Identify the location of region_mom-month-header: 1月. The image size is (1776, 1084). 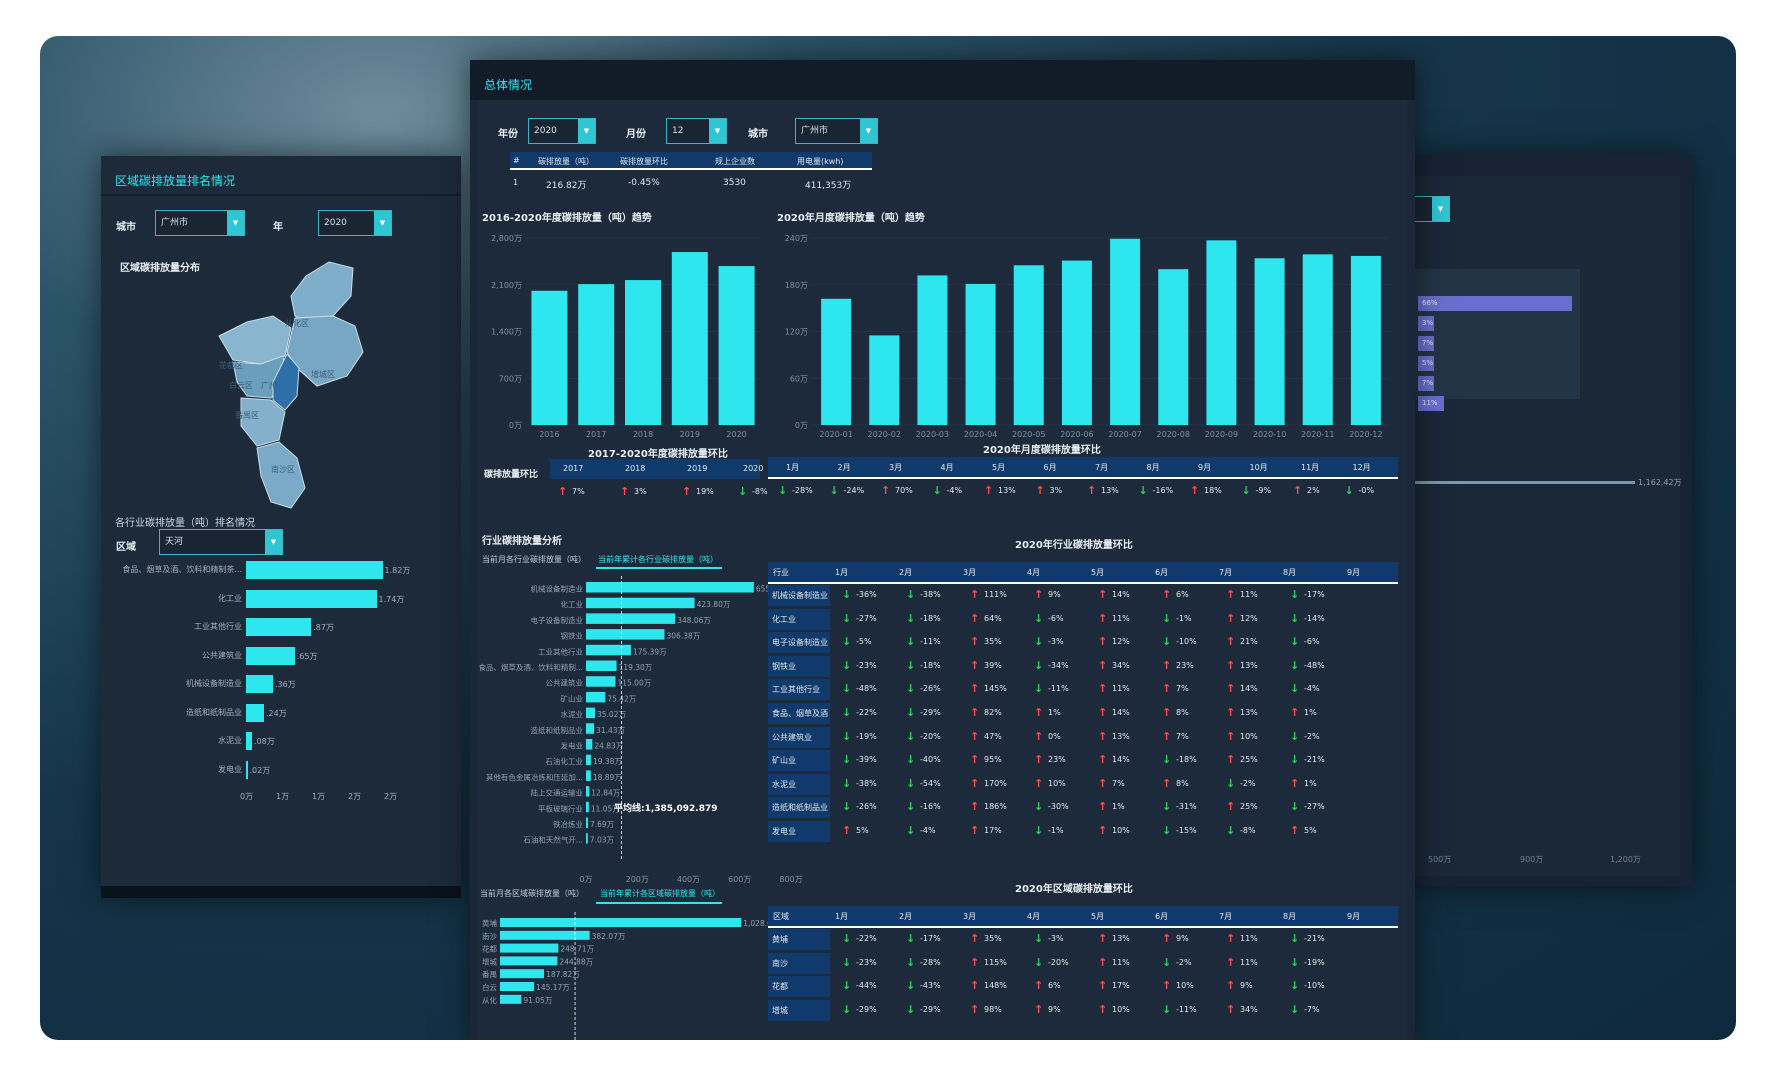
(842, 916).